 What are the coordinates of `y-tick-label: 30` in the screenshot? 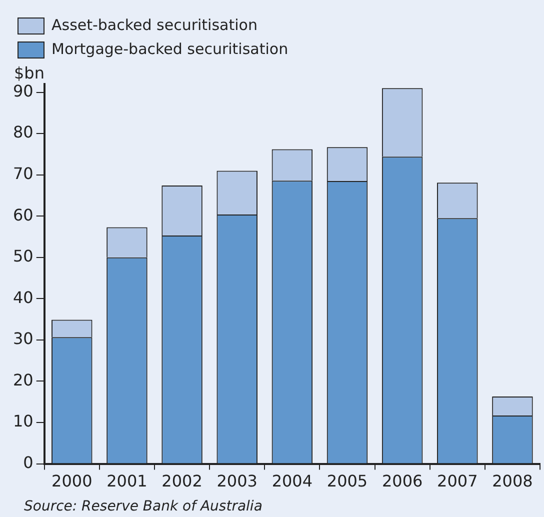 It's located at (23, 338).